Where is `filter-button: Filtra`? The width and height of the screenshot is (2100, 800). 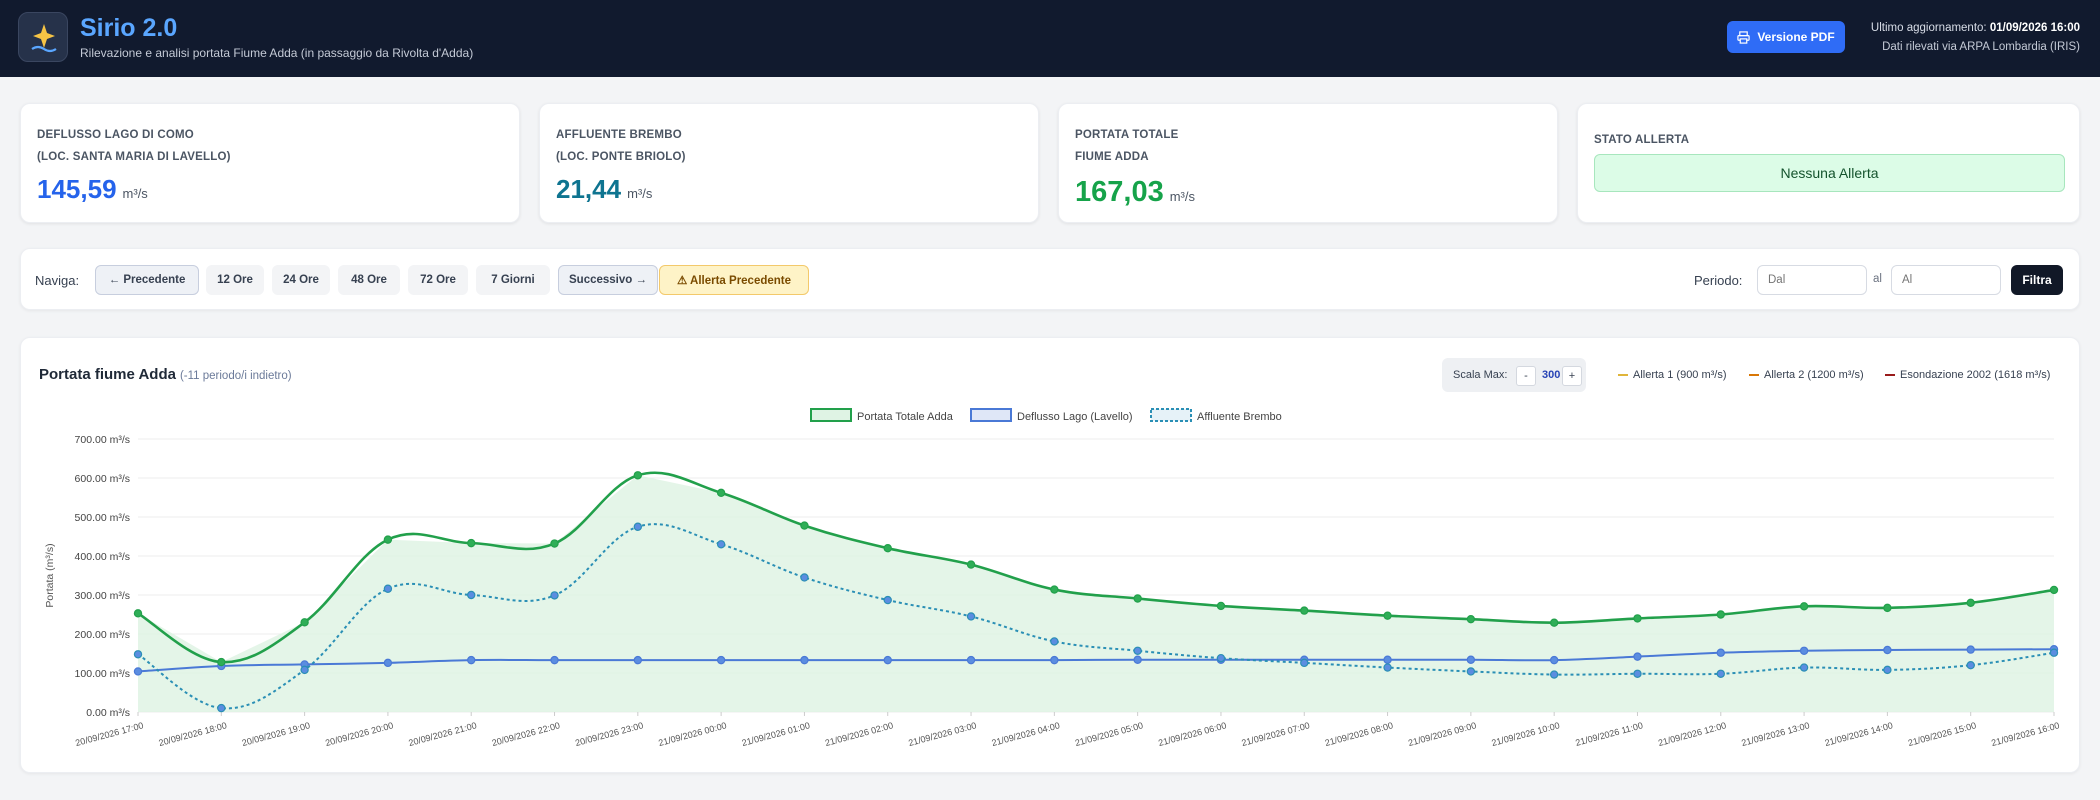 filter-button: Filtra is located at coordinates (2037, 280).